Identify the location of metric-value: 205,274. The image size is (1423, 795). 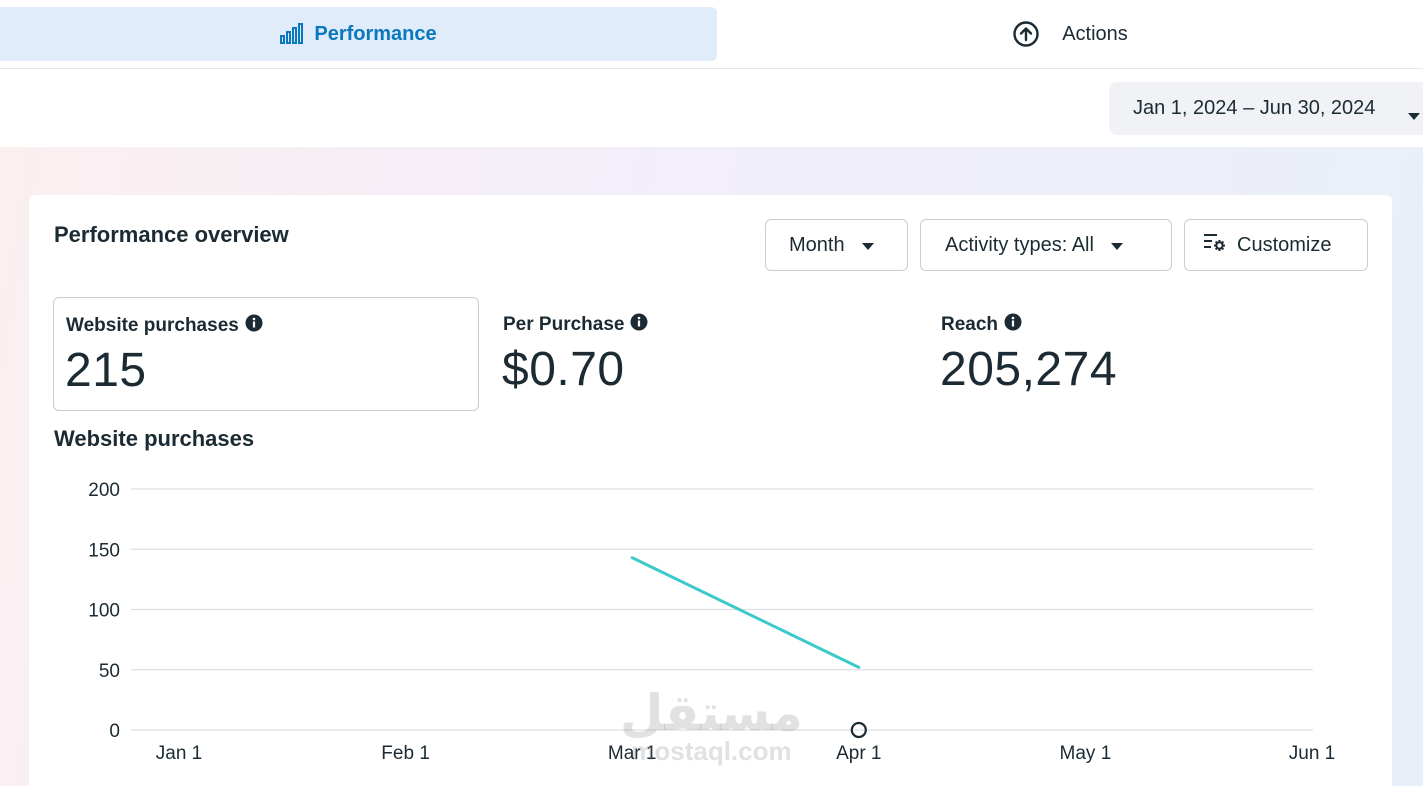
(1029, 369).